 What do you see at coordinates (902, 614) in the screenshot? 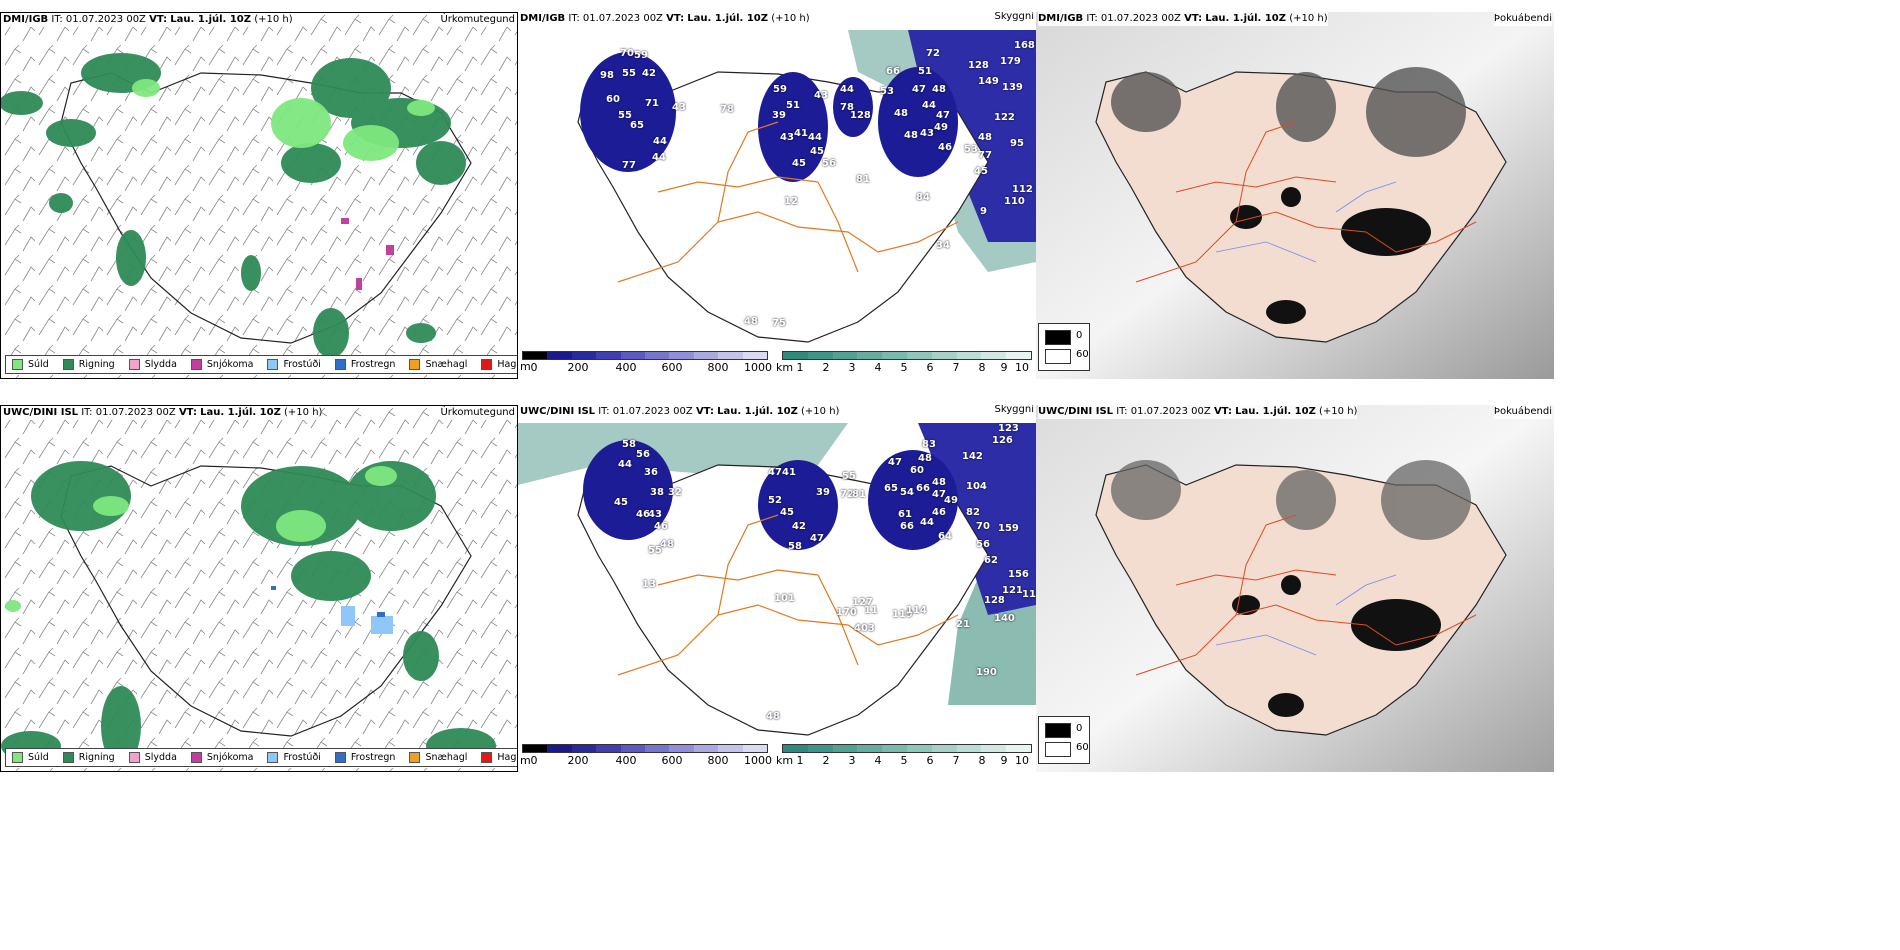
I see `vis-label: 119` at bounding box center [902, 614].